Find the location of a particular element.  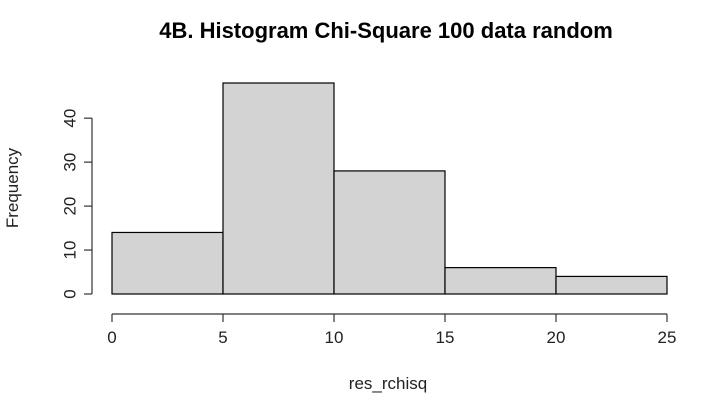

x-tick-label-10: 10 is located at coordinates (334, 337).